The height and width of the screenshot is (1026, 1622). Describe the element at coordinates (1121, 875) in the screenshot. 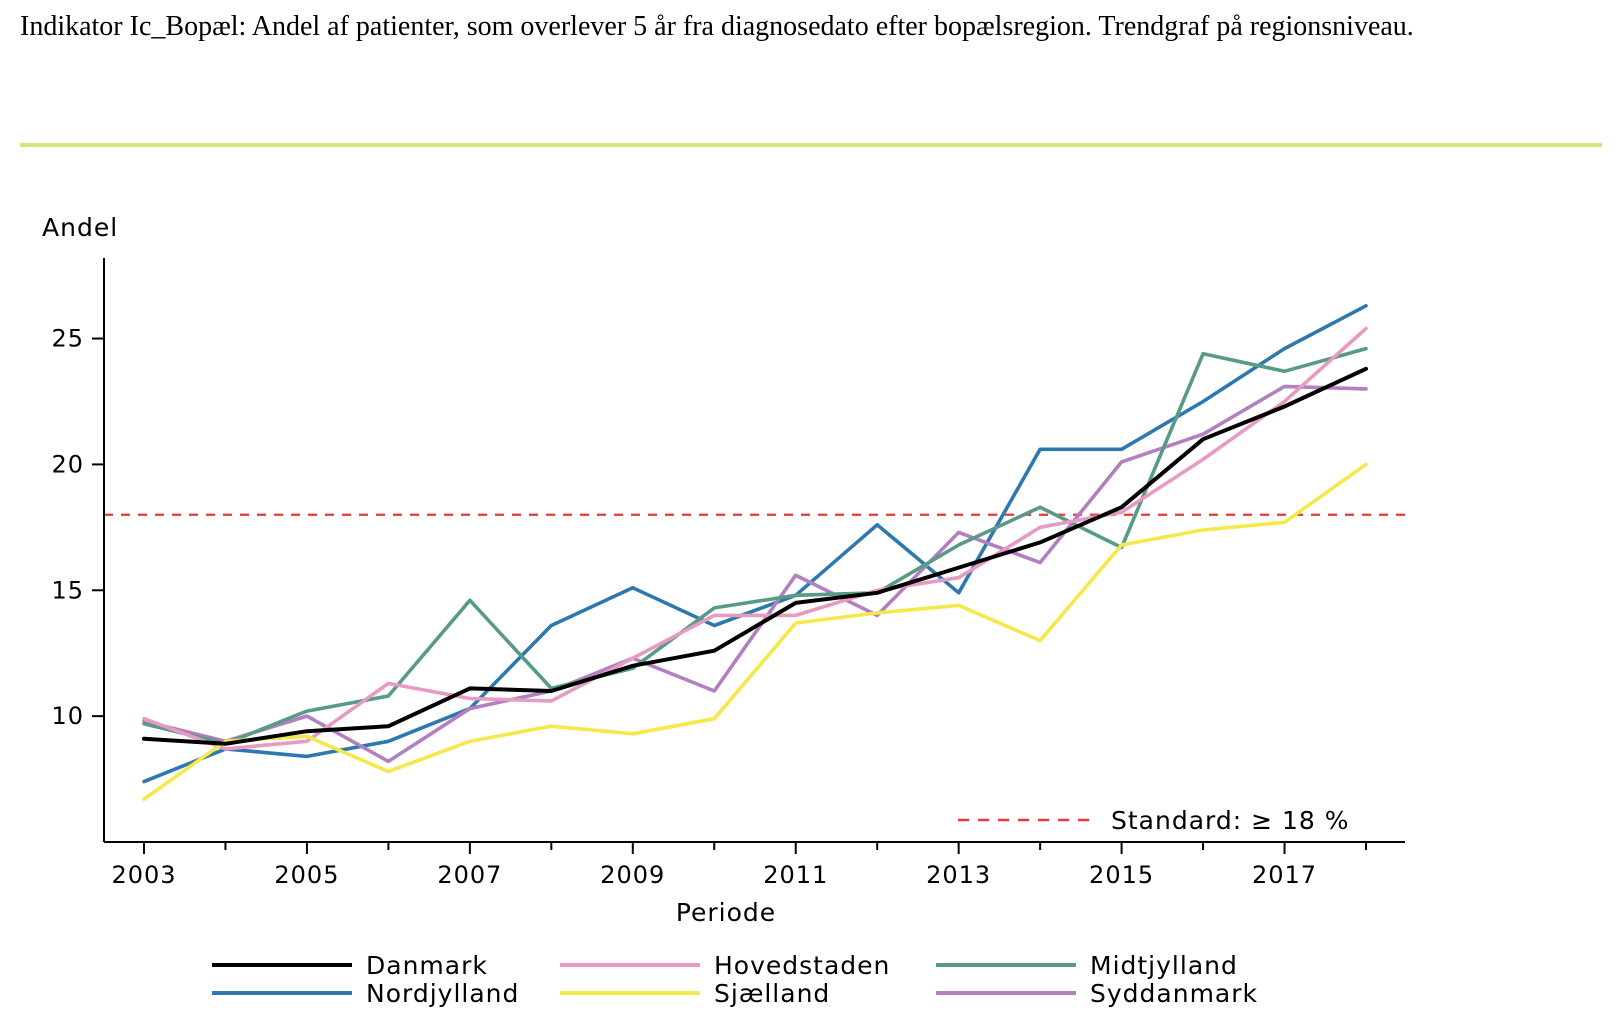

I see `x-tick-label: 2015` at that location.